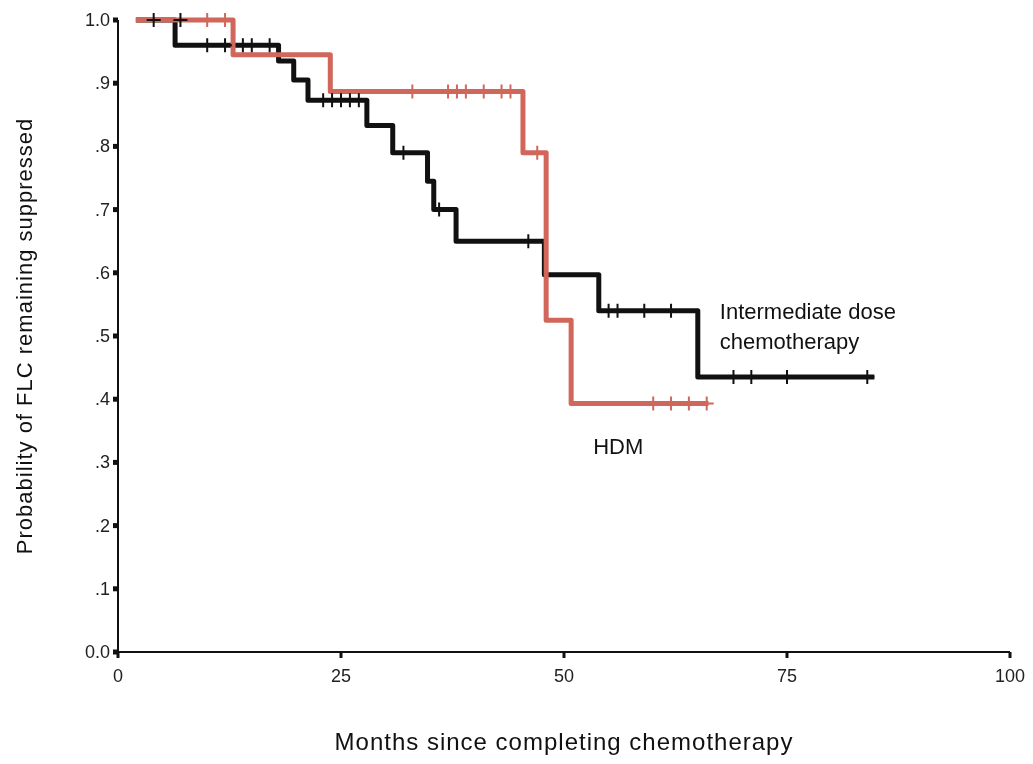 This screenshot has height=764, width=1033. Describe the element at coordinates (102, 336) in the screenshot. I see `y-tick-label: .5` at that location.